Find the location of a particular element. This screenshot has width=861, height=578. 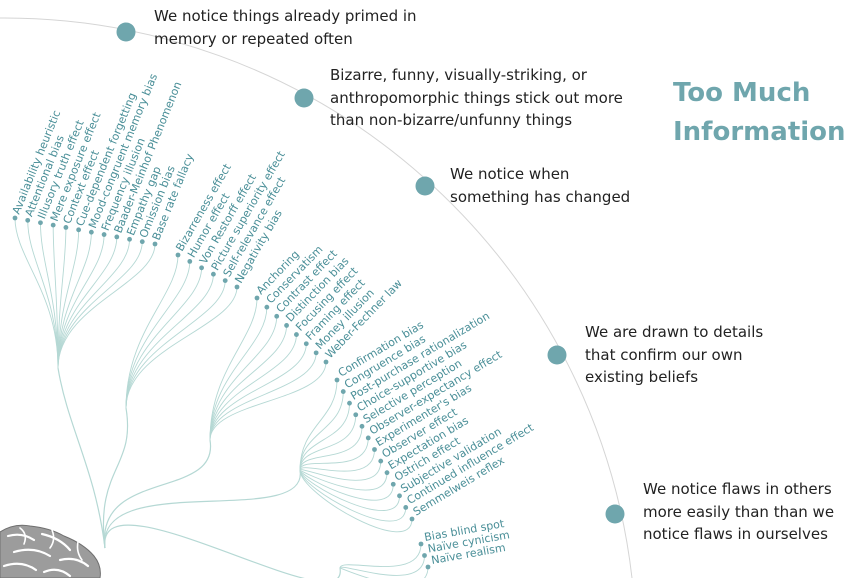

category-text-line: memory or repeated often is located at coordinates (253, 38).